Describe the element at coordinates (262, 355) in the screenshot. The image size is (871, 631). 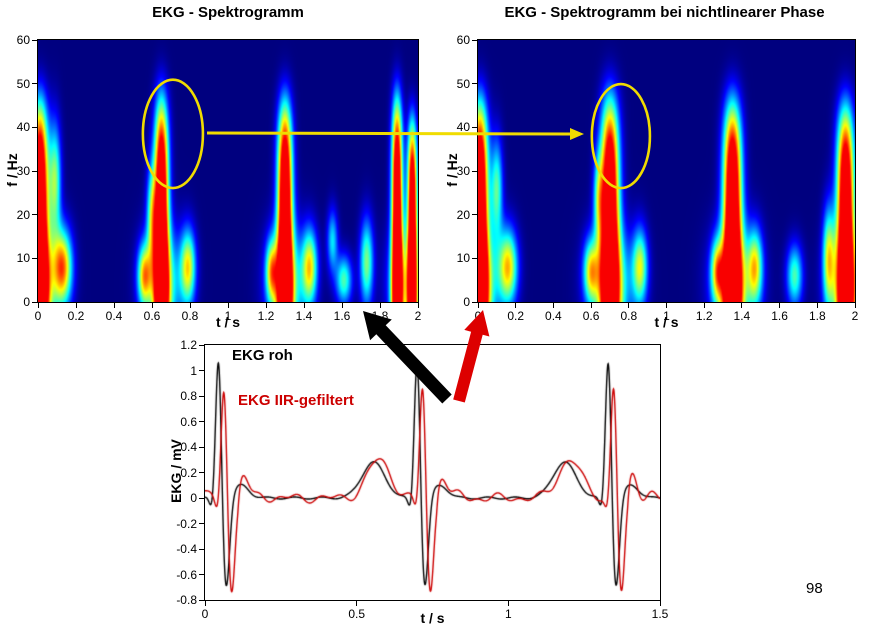
I see `legend-ekg-roh: EKG roh` at that location.